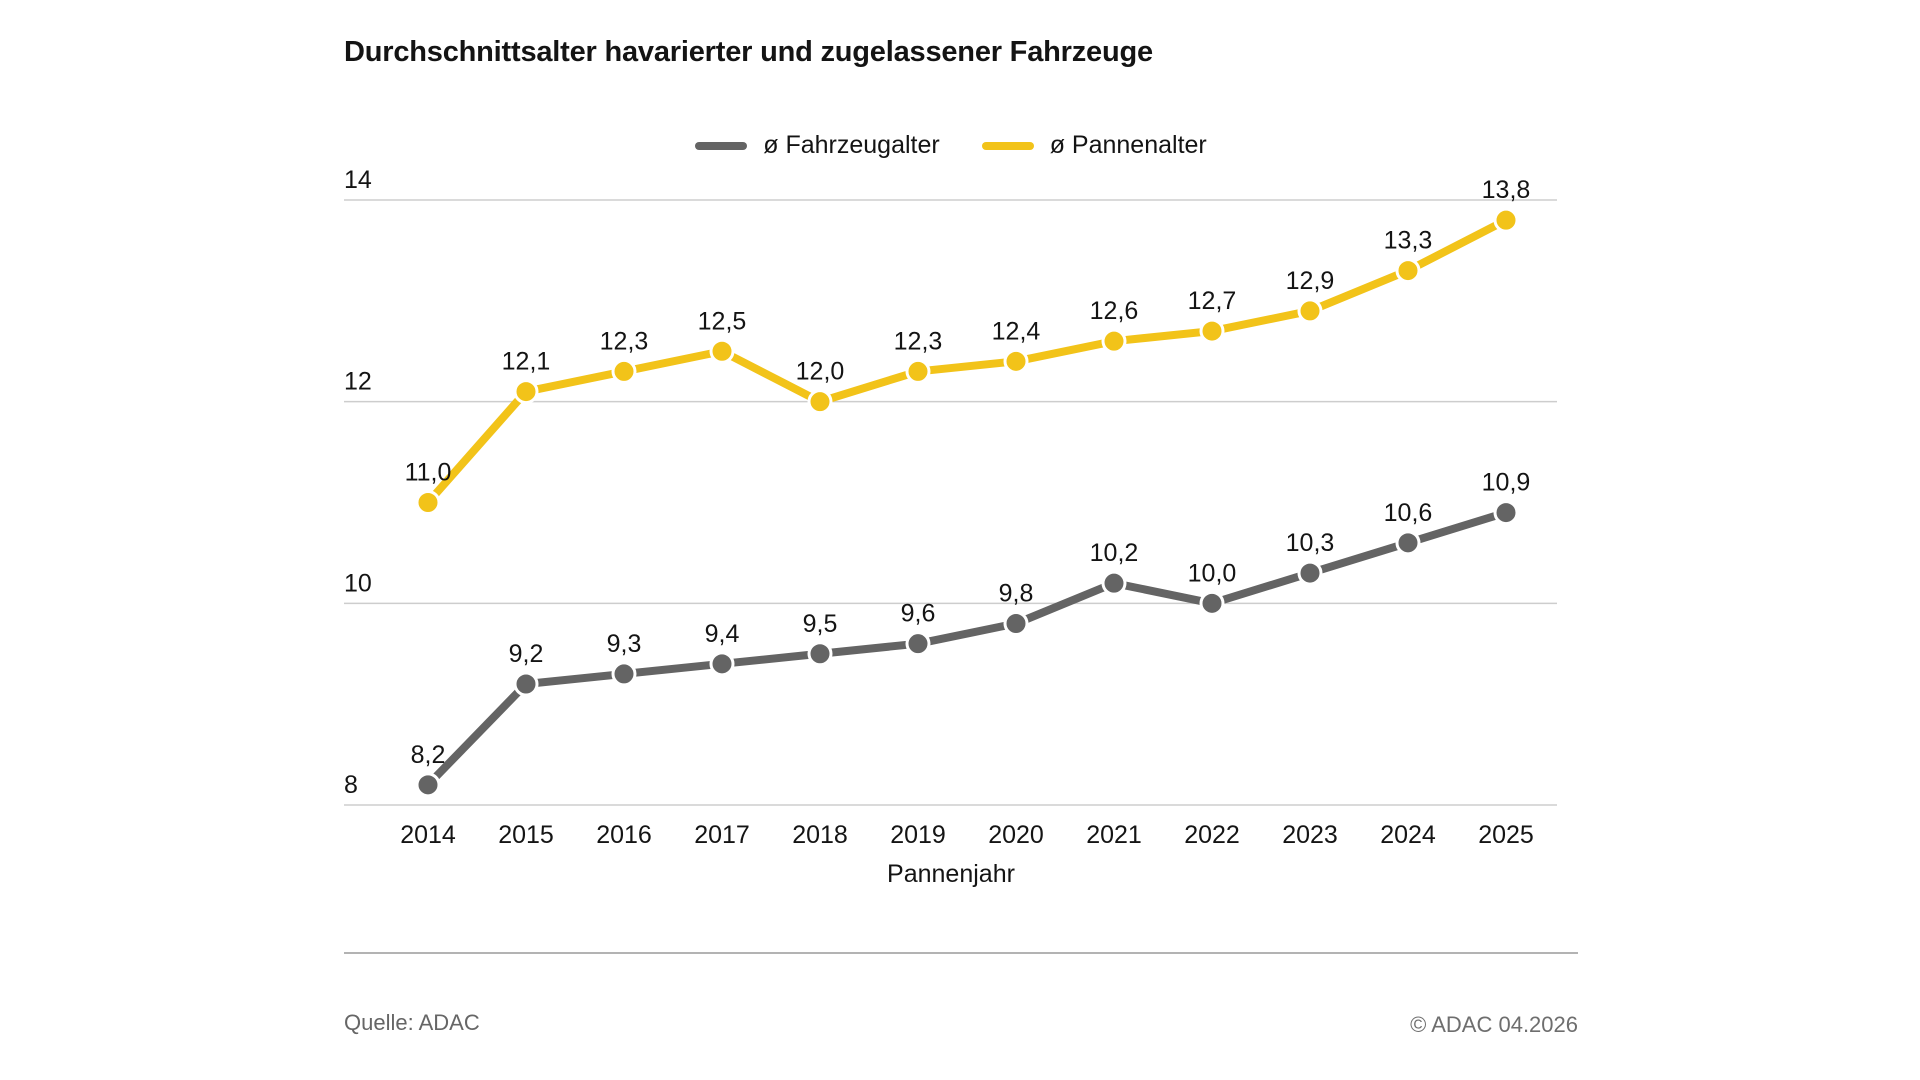 This screenshot has width=1920, height=1080. I want to click on x-axis-tick-label: 2024, so click(1408, 835).